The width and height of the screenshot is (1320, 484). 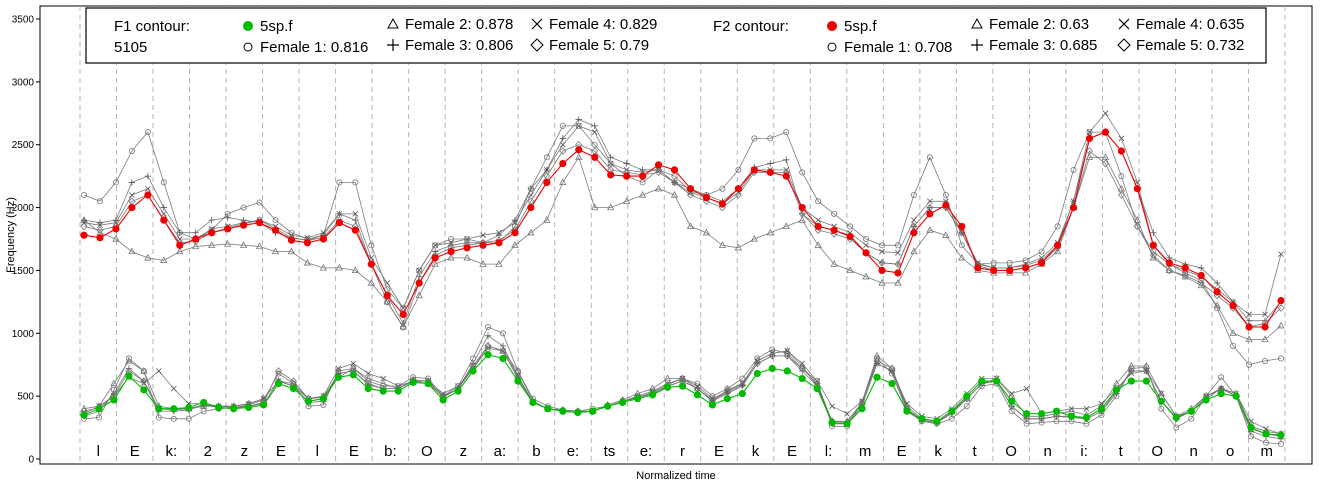 What do you see at coordinates (459, 45) in the screenshot?
I see `legend-label: Female 3: 0.806` at bounding box center [459, 45].